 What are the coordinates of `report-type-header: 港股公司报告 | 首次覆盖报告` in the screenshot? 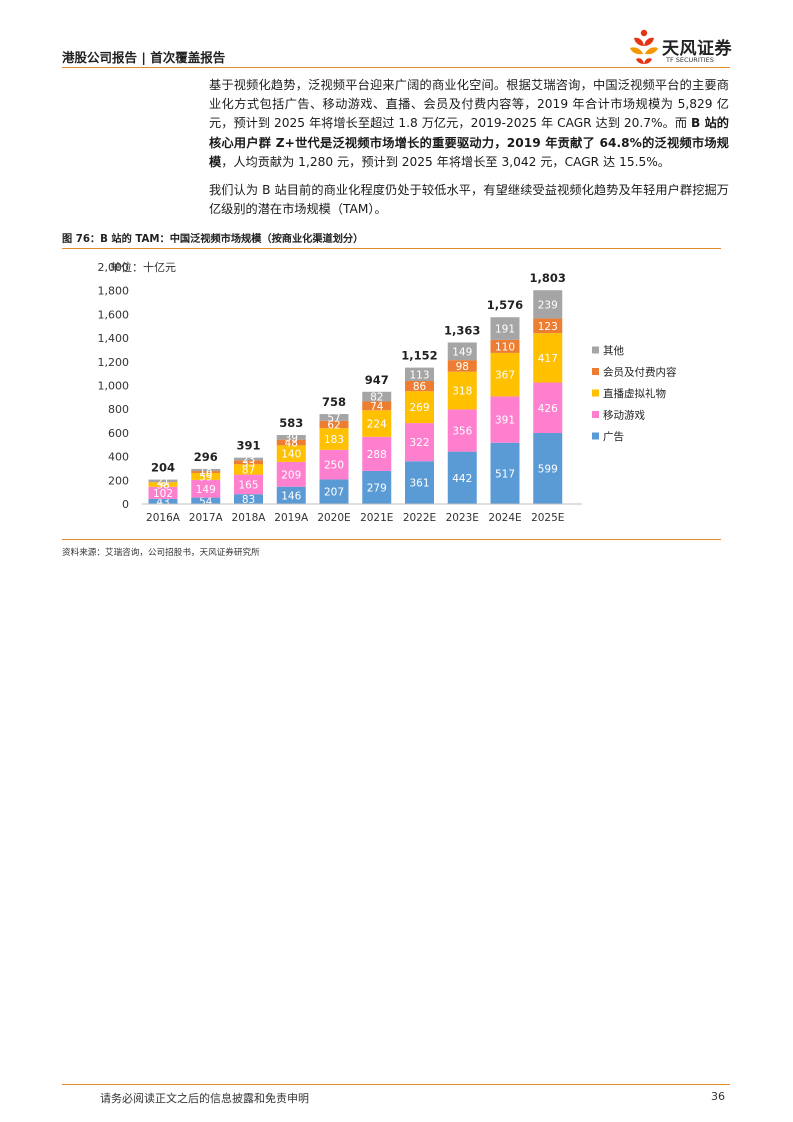 It's located at (144, 57).